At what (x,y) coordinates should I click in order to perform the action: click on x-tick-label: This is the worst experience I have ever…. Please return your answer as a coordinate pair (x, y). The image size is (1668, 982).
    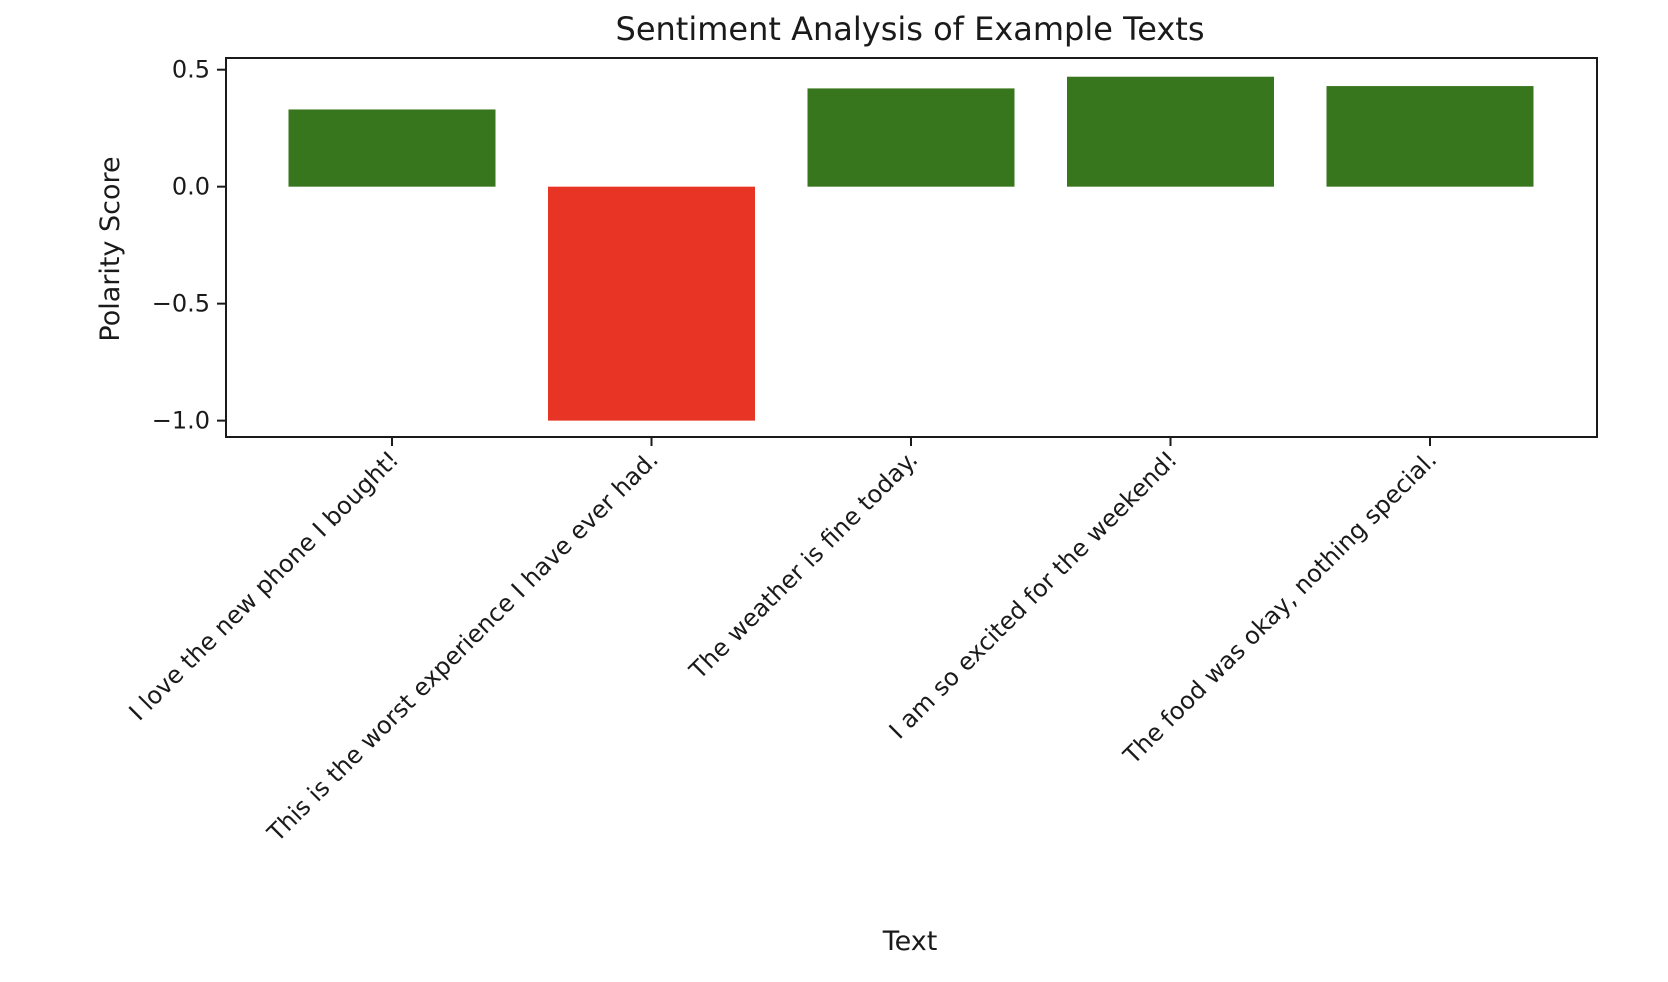
    Looking at the image, I should click on (462, 646).